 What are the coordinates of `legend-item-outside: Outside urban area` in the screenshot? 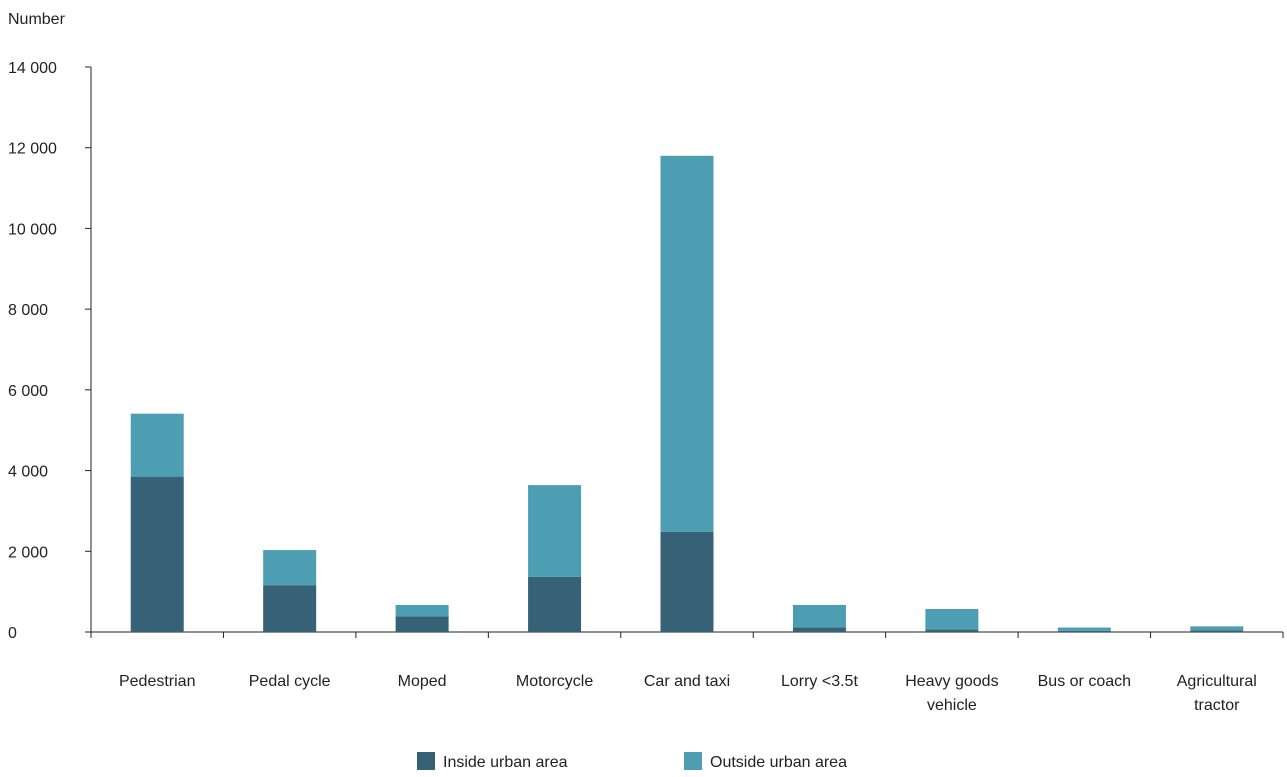 It's located at (765, 761).